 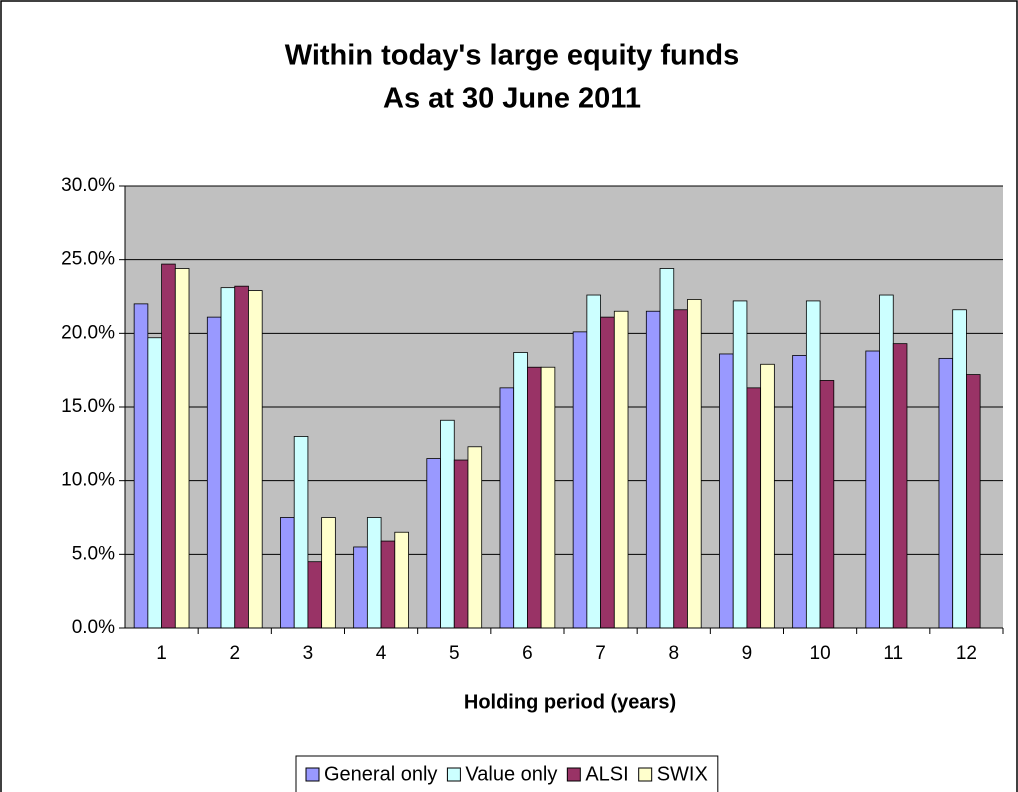 What do you see at coordinates (88, 185) in the screenshot?
I see `y-tick-label: 30.0%` at bounding box center [88, 185].